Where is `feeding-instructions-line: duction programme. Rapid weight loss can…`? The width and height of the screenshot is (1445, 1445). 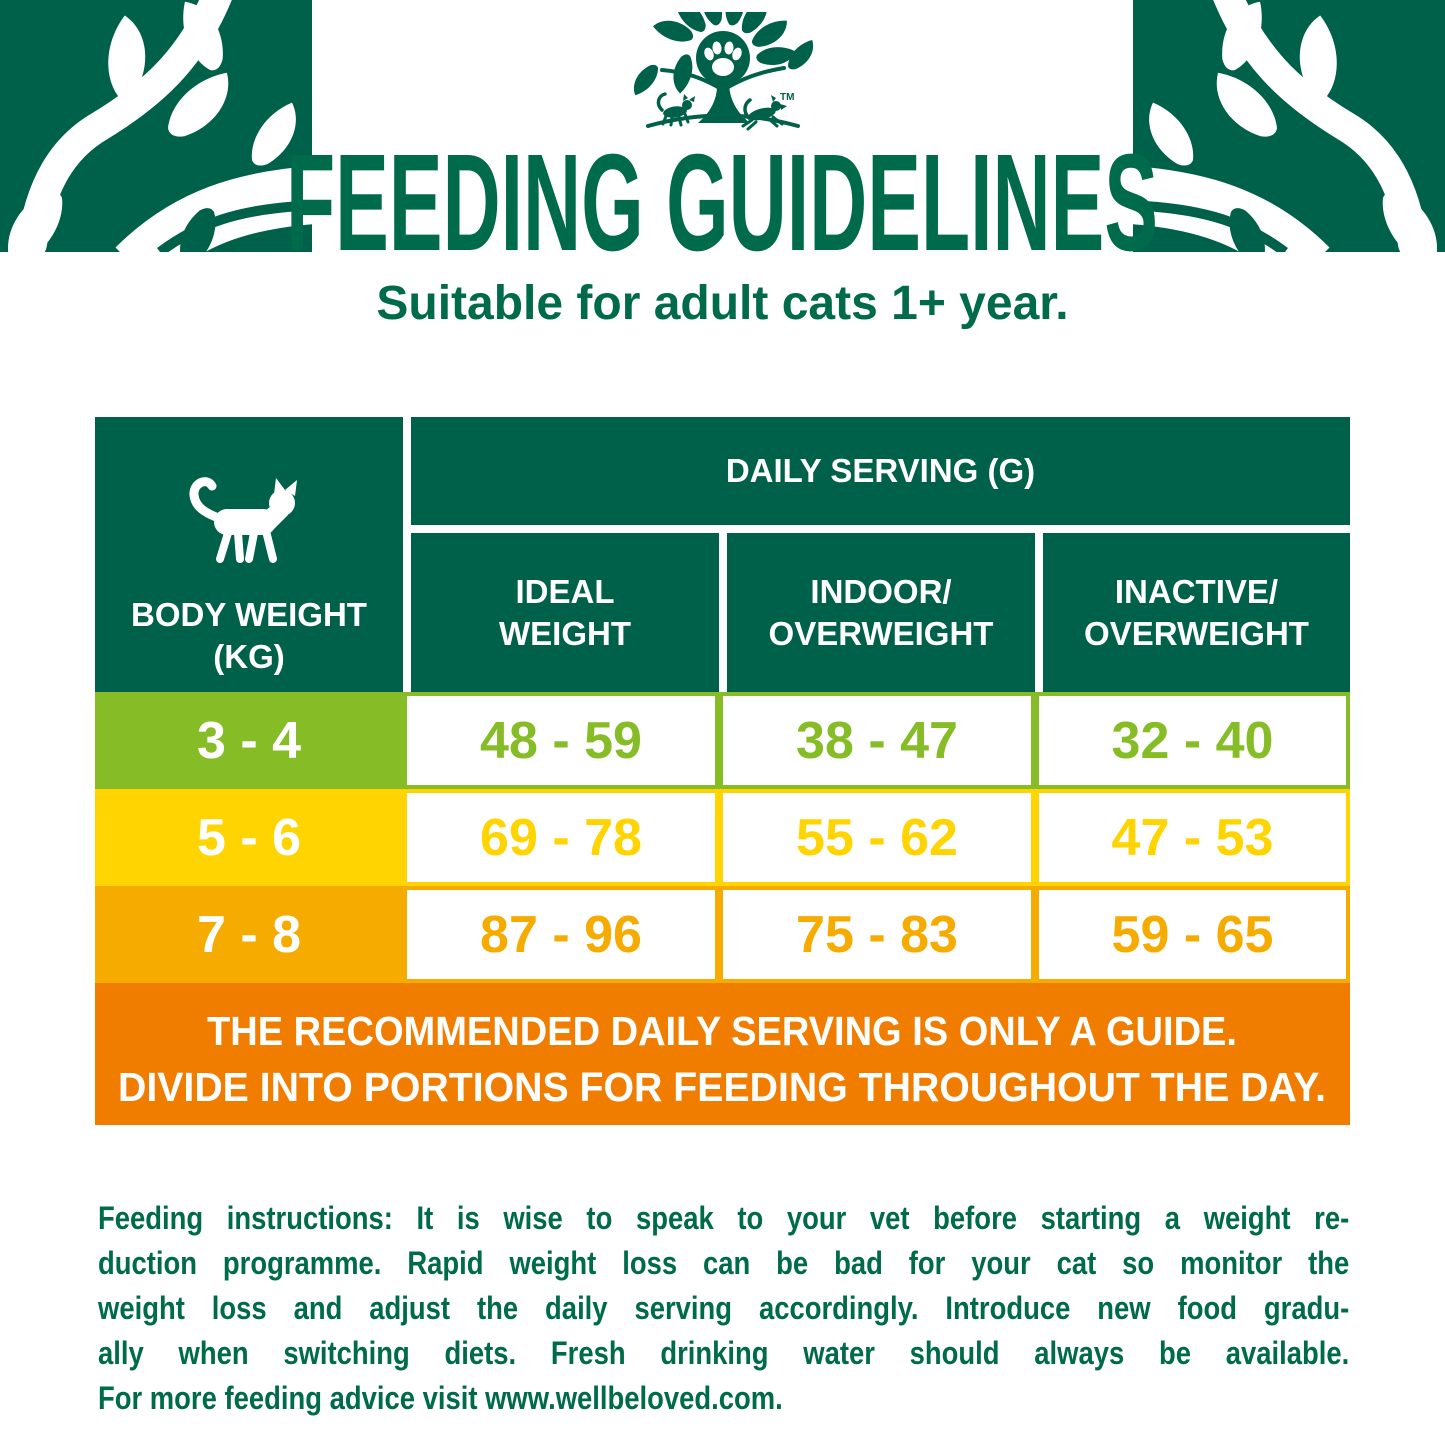
feeding-instructions-line: duction programme. Rapid weight loss can… is located at coordinates (724, 1263).